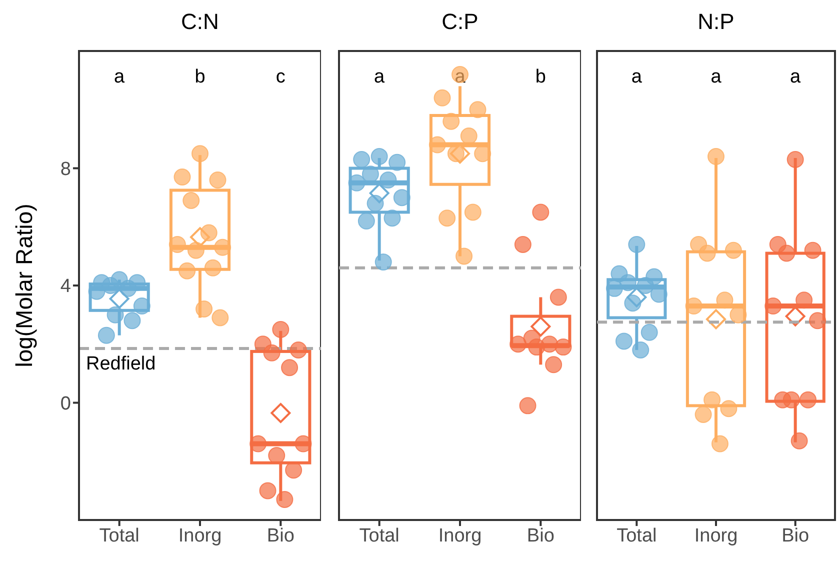 This screenshot has height=563, width=837. I want to click on chart-title: C:P, so click(460, 22).